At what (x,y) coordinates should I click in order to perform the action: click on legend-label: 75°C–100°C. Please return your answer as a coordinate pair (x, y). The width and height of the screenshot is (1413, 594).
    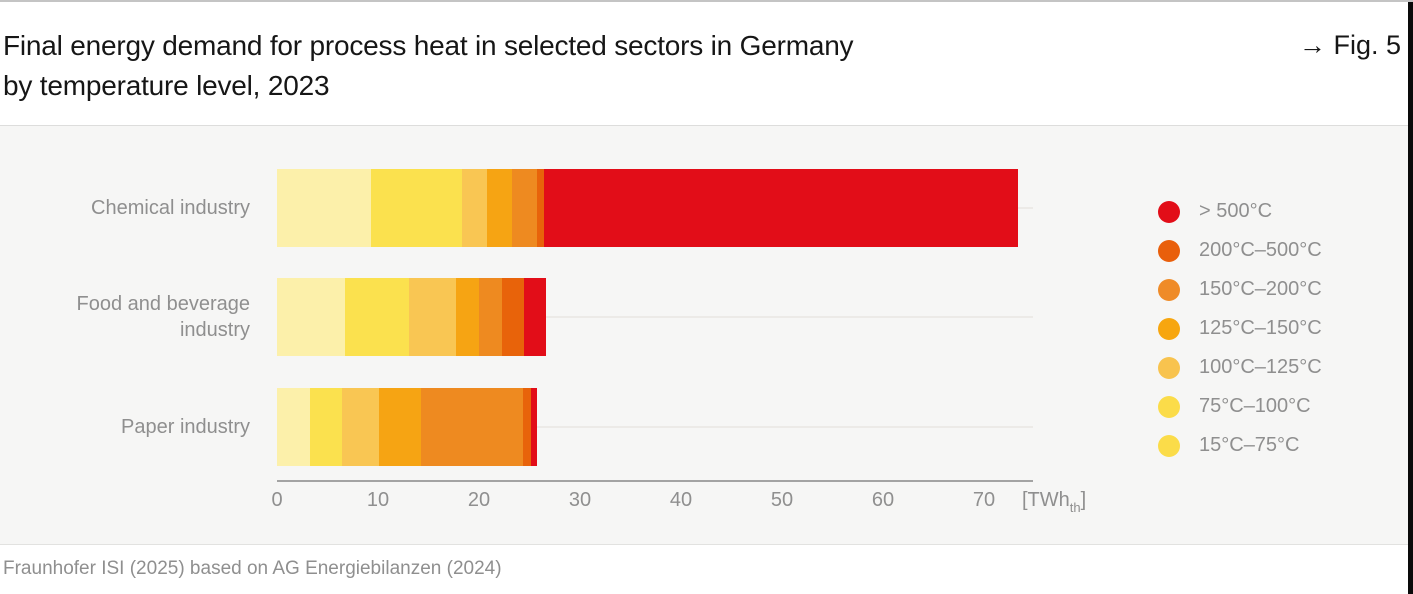
    Looking at the image, I should click on (1255, 406).